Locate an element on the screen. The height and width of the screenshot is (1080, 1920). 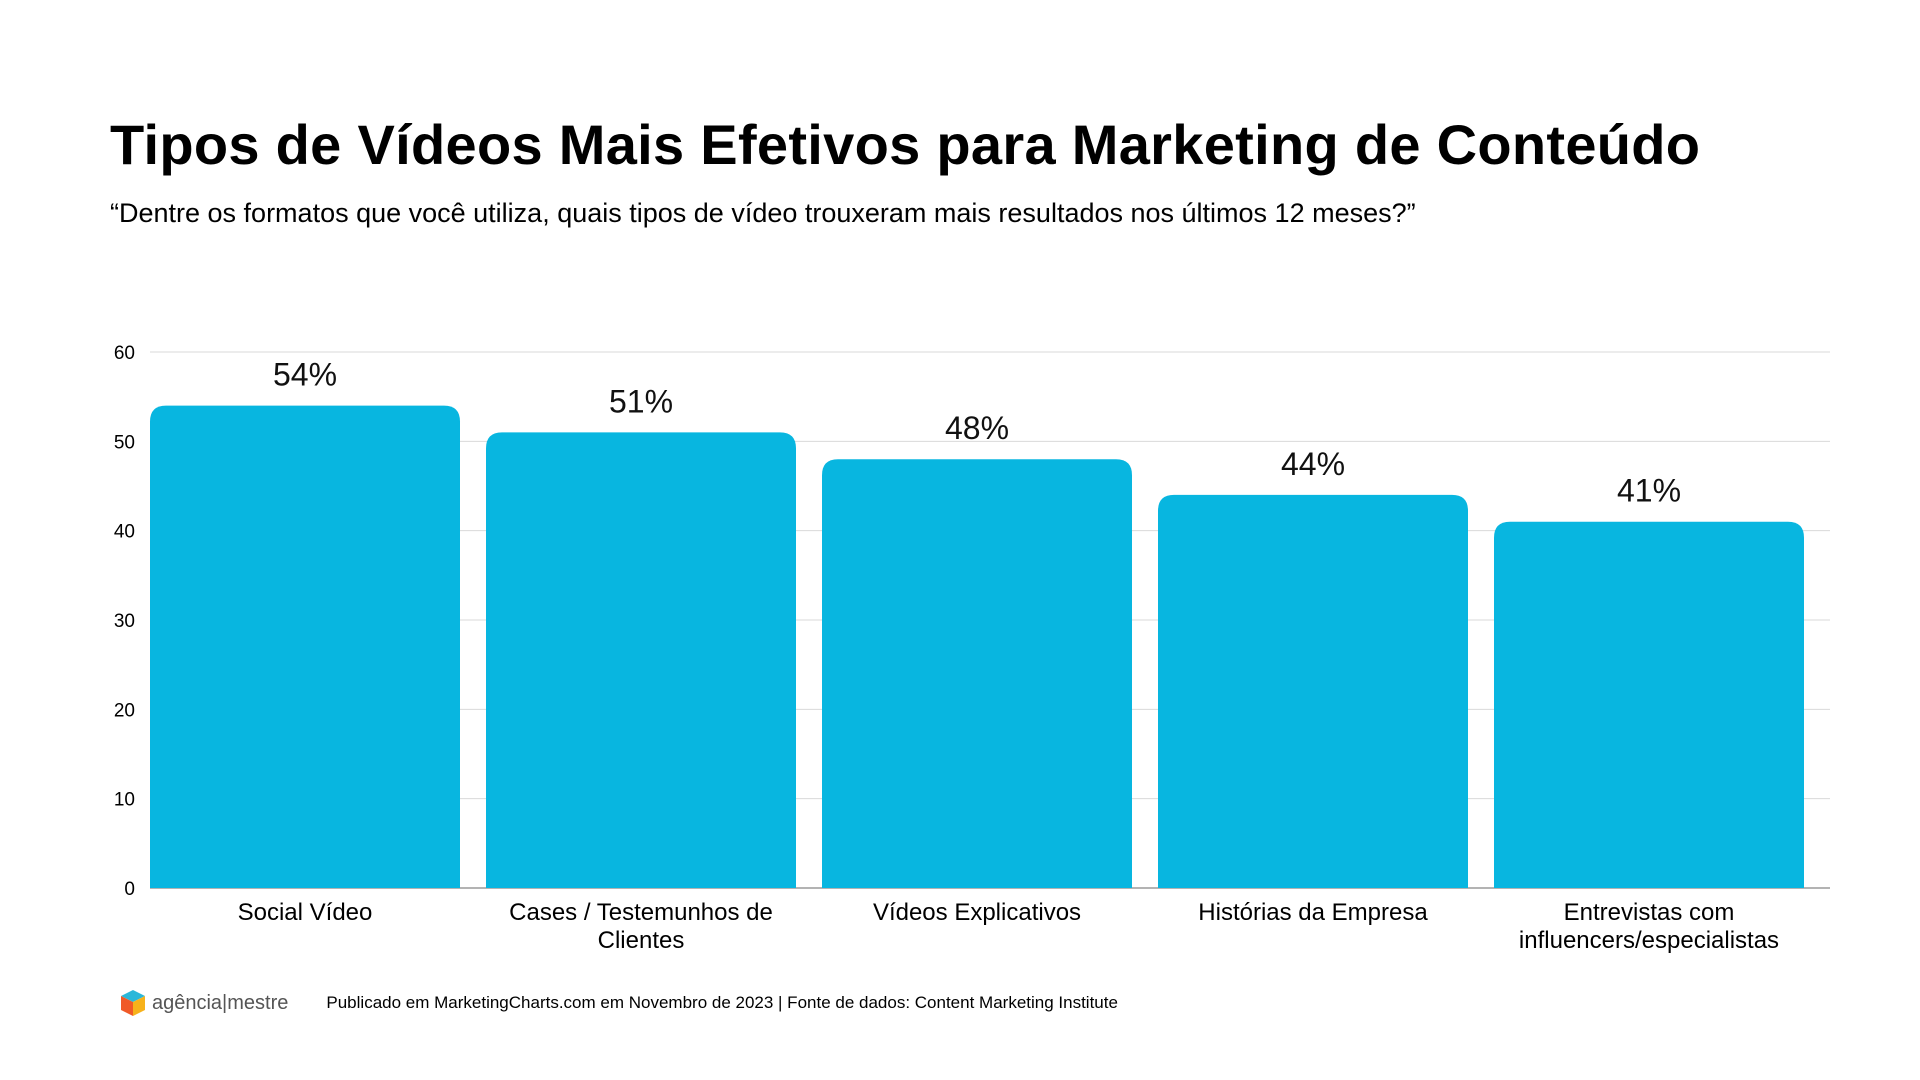
data-label: 41% is located at coordinates (1649, 491).